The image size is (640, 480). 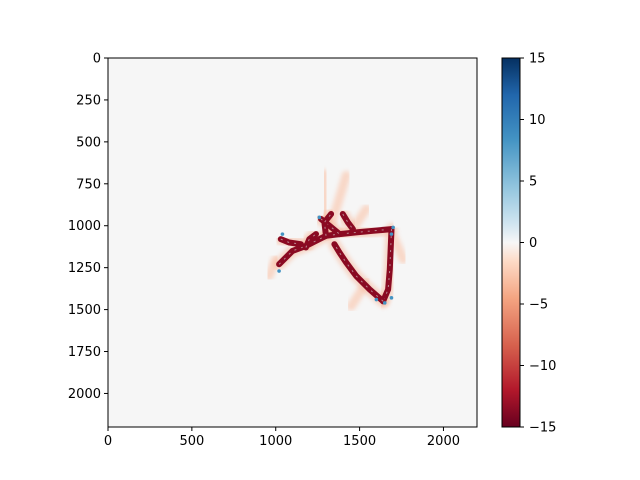 I want to click on colorbar-tick-label: 5, so click(x=533, y=182).